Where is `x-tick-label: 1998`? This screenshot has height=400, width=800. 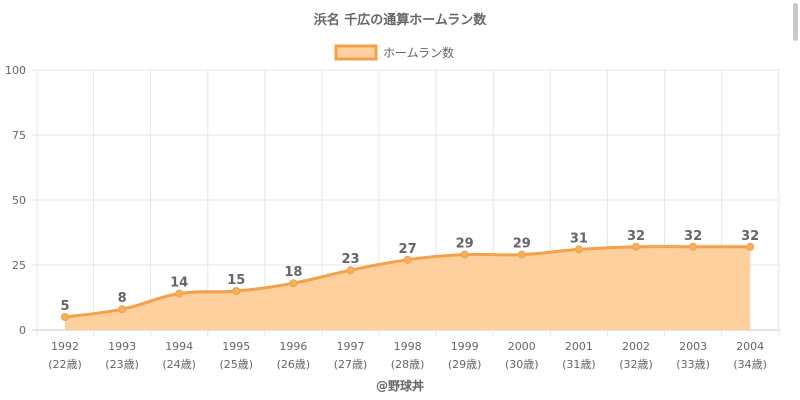
x-tick-label: 1998 is located at coordinates (408, 346).